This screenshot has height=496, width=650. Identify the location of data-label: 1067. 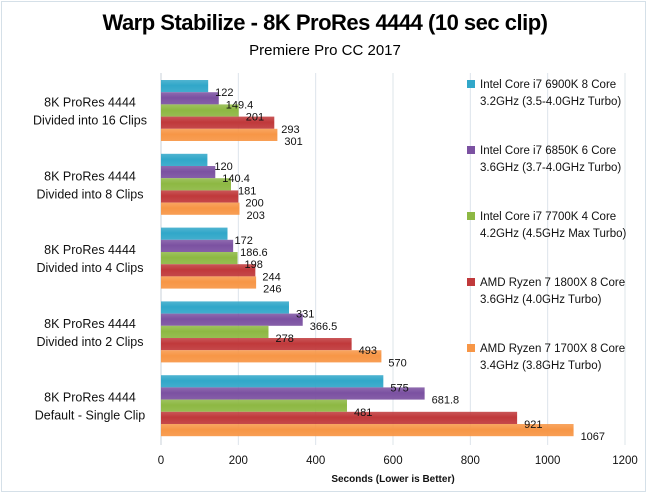
(593, 437).